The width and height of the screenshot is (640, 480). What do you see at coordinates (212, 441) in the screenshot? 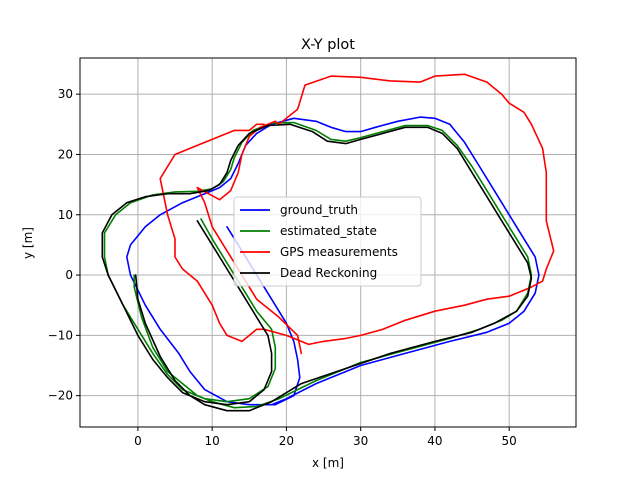
I see `x-tick-label: 10` at bounding box center [212, 441].